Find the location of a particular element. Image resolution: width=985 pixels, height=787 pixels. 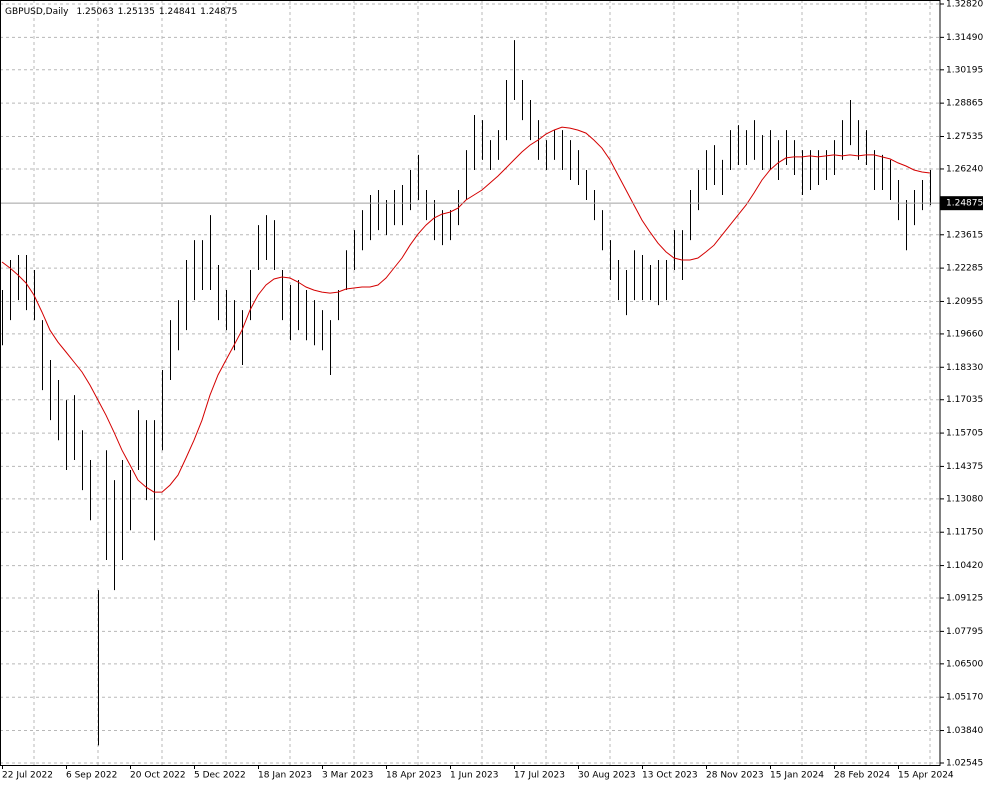

symbol: GBPUSD,Daily is located at coordinates (37, 12).